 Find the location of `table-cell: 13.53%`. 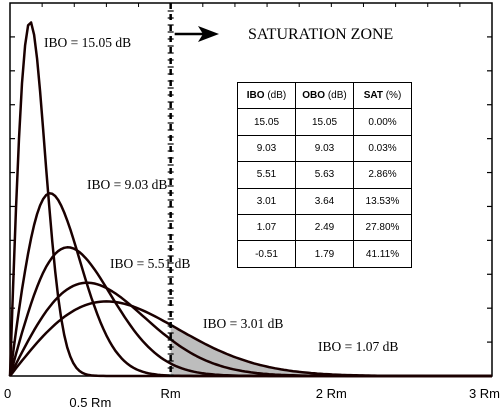

table-cell: 13.53% is located at coordinates (382, 201).